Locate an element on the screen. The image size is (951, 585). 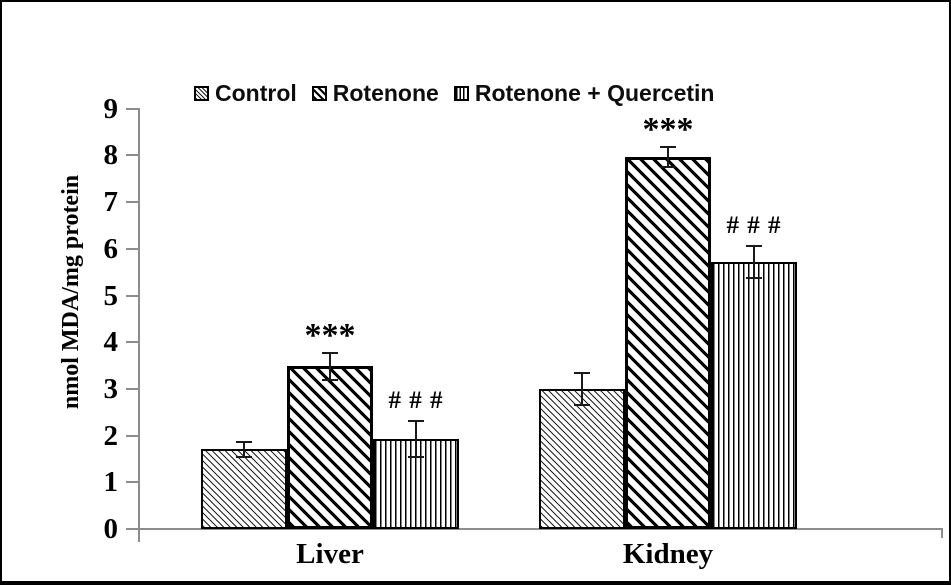
legend-swatch-vertical-icon is located at coordinates (461, 93).